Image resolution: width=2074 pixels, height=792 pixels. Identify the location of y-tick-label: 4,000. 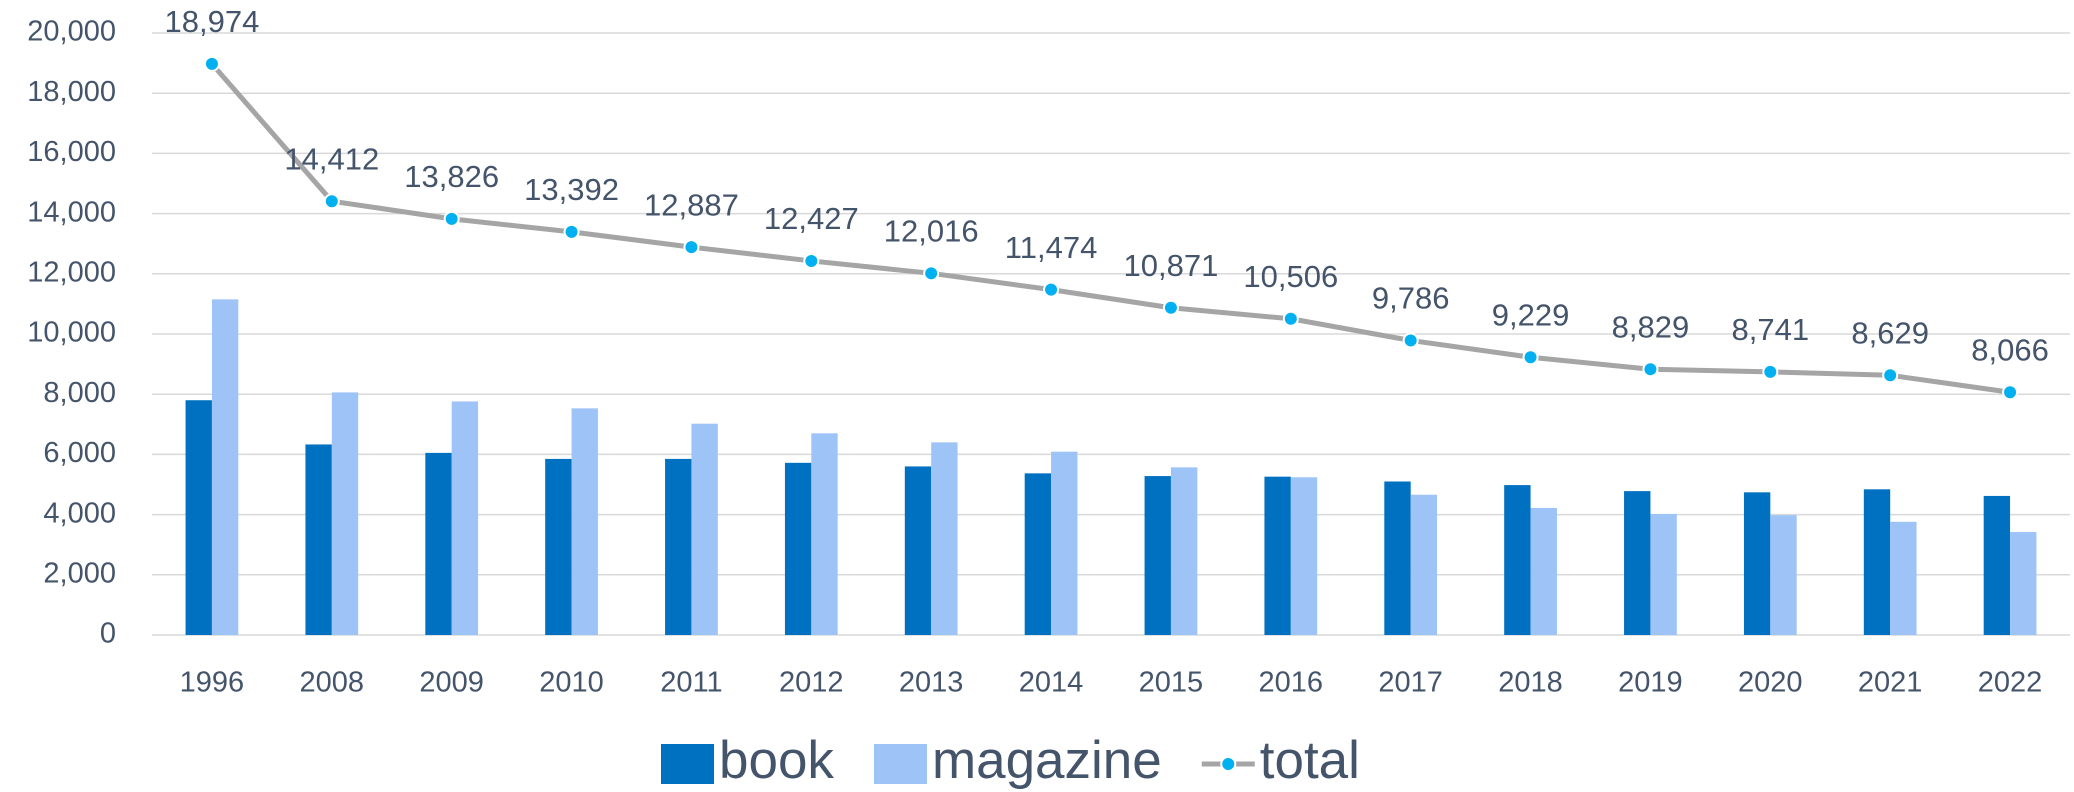
(79, 513).